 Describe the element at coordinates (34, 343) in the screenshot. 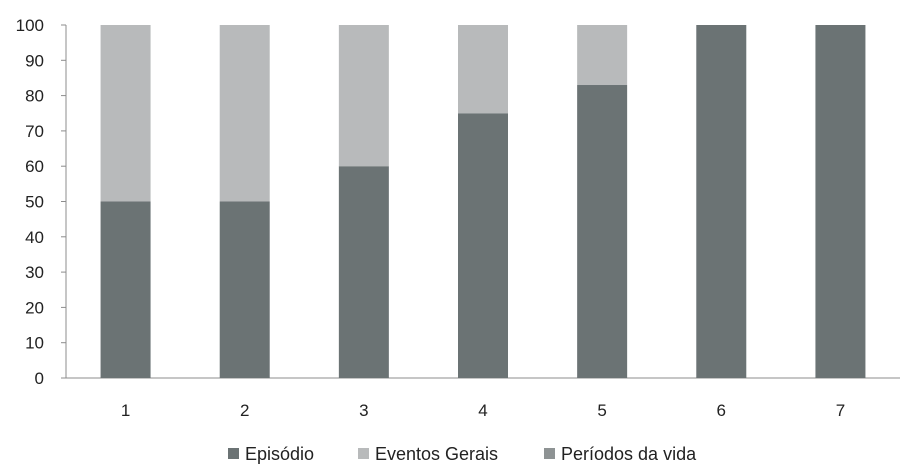

I see `y-tick-label: 10` at that location.